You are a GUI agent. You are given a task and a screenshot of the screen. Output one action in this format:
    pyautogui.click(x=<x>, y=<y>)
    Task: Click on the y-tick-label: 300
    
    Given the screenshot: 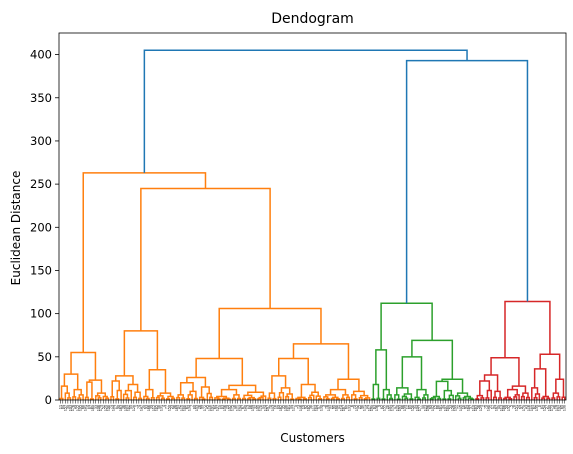 What is the action you would take?
    pyautogui.click(x=41, y=141)
    